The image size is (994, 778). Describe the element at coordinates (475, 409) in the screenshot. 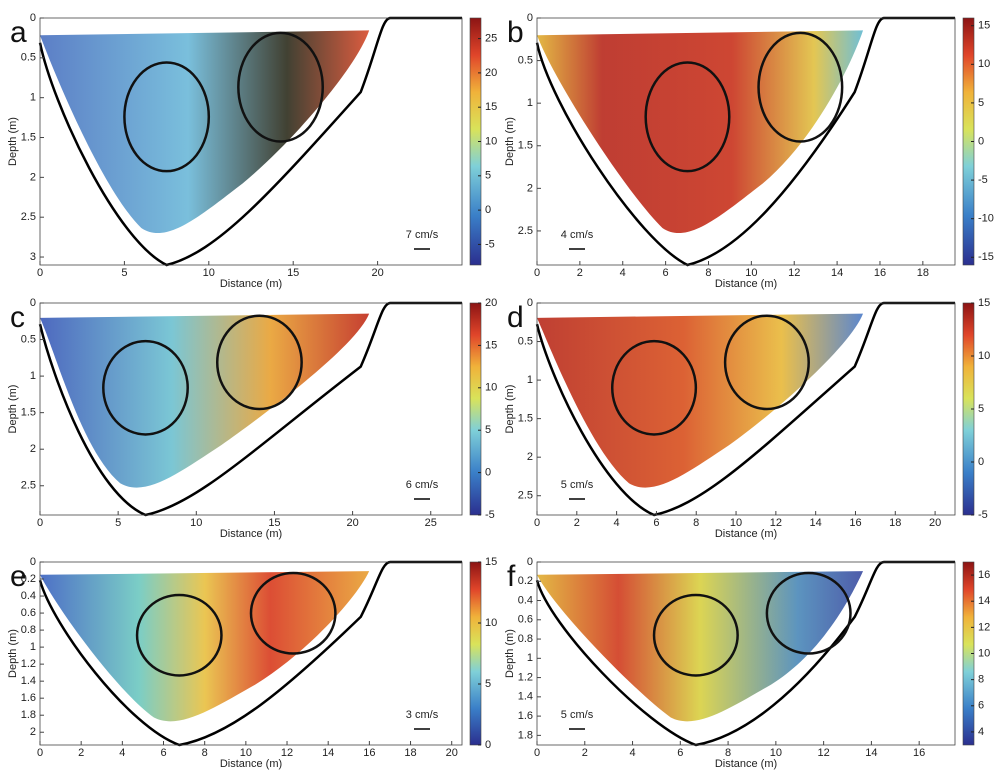

I see `colorbar` at that location.